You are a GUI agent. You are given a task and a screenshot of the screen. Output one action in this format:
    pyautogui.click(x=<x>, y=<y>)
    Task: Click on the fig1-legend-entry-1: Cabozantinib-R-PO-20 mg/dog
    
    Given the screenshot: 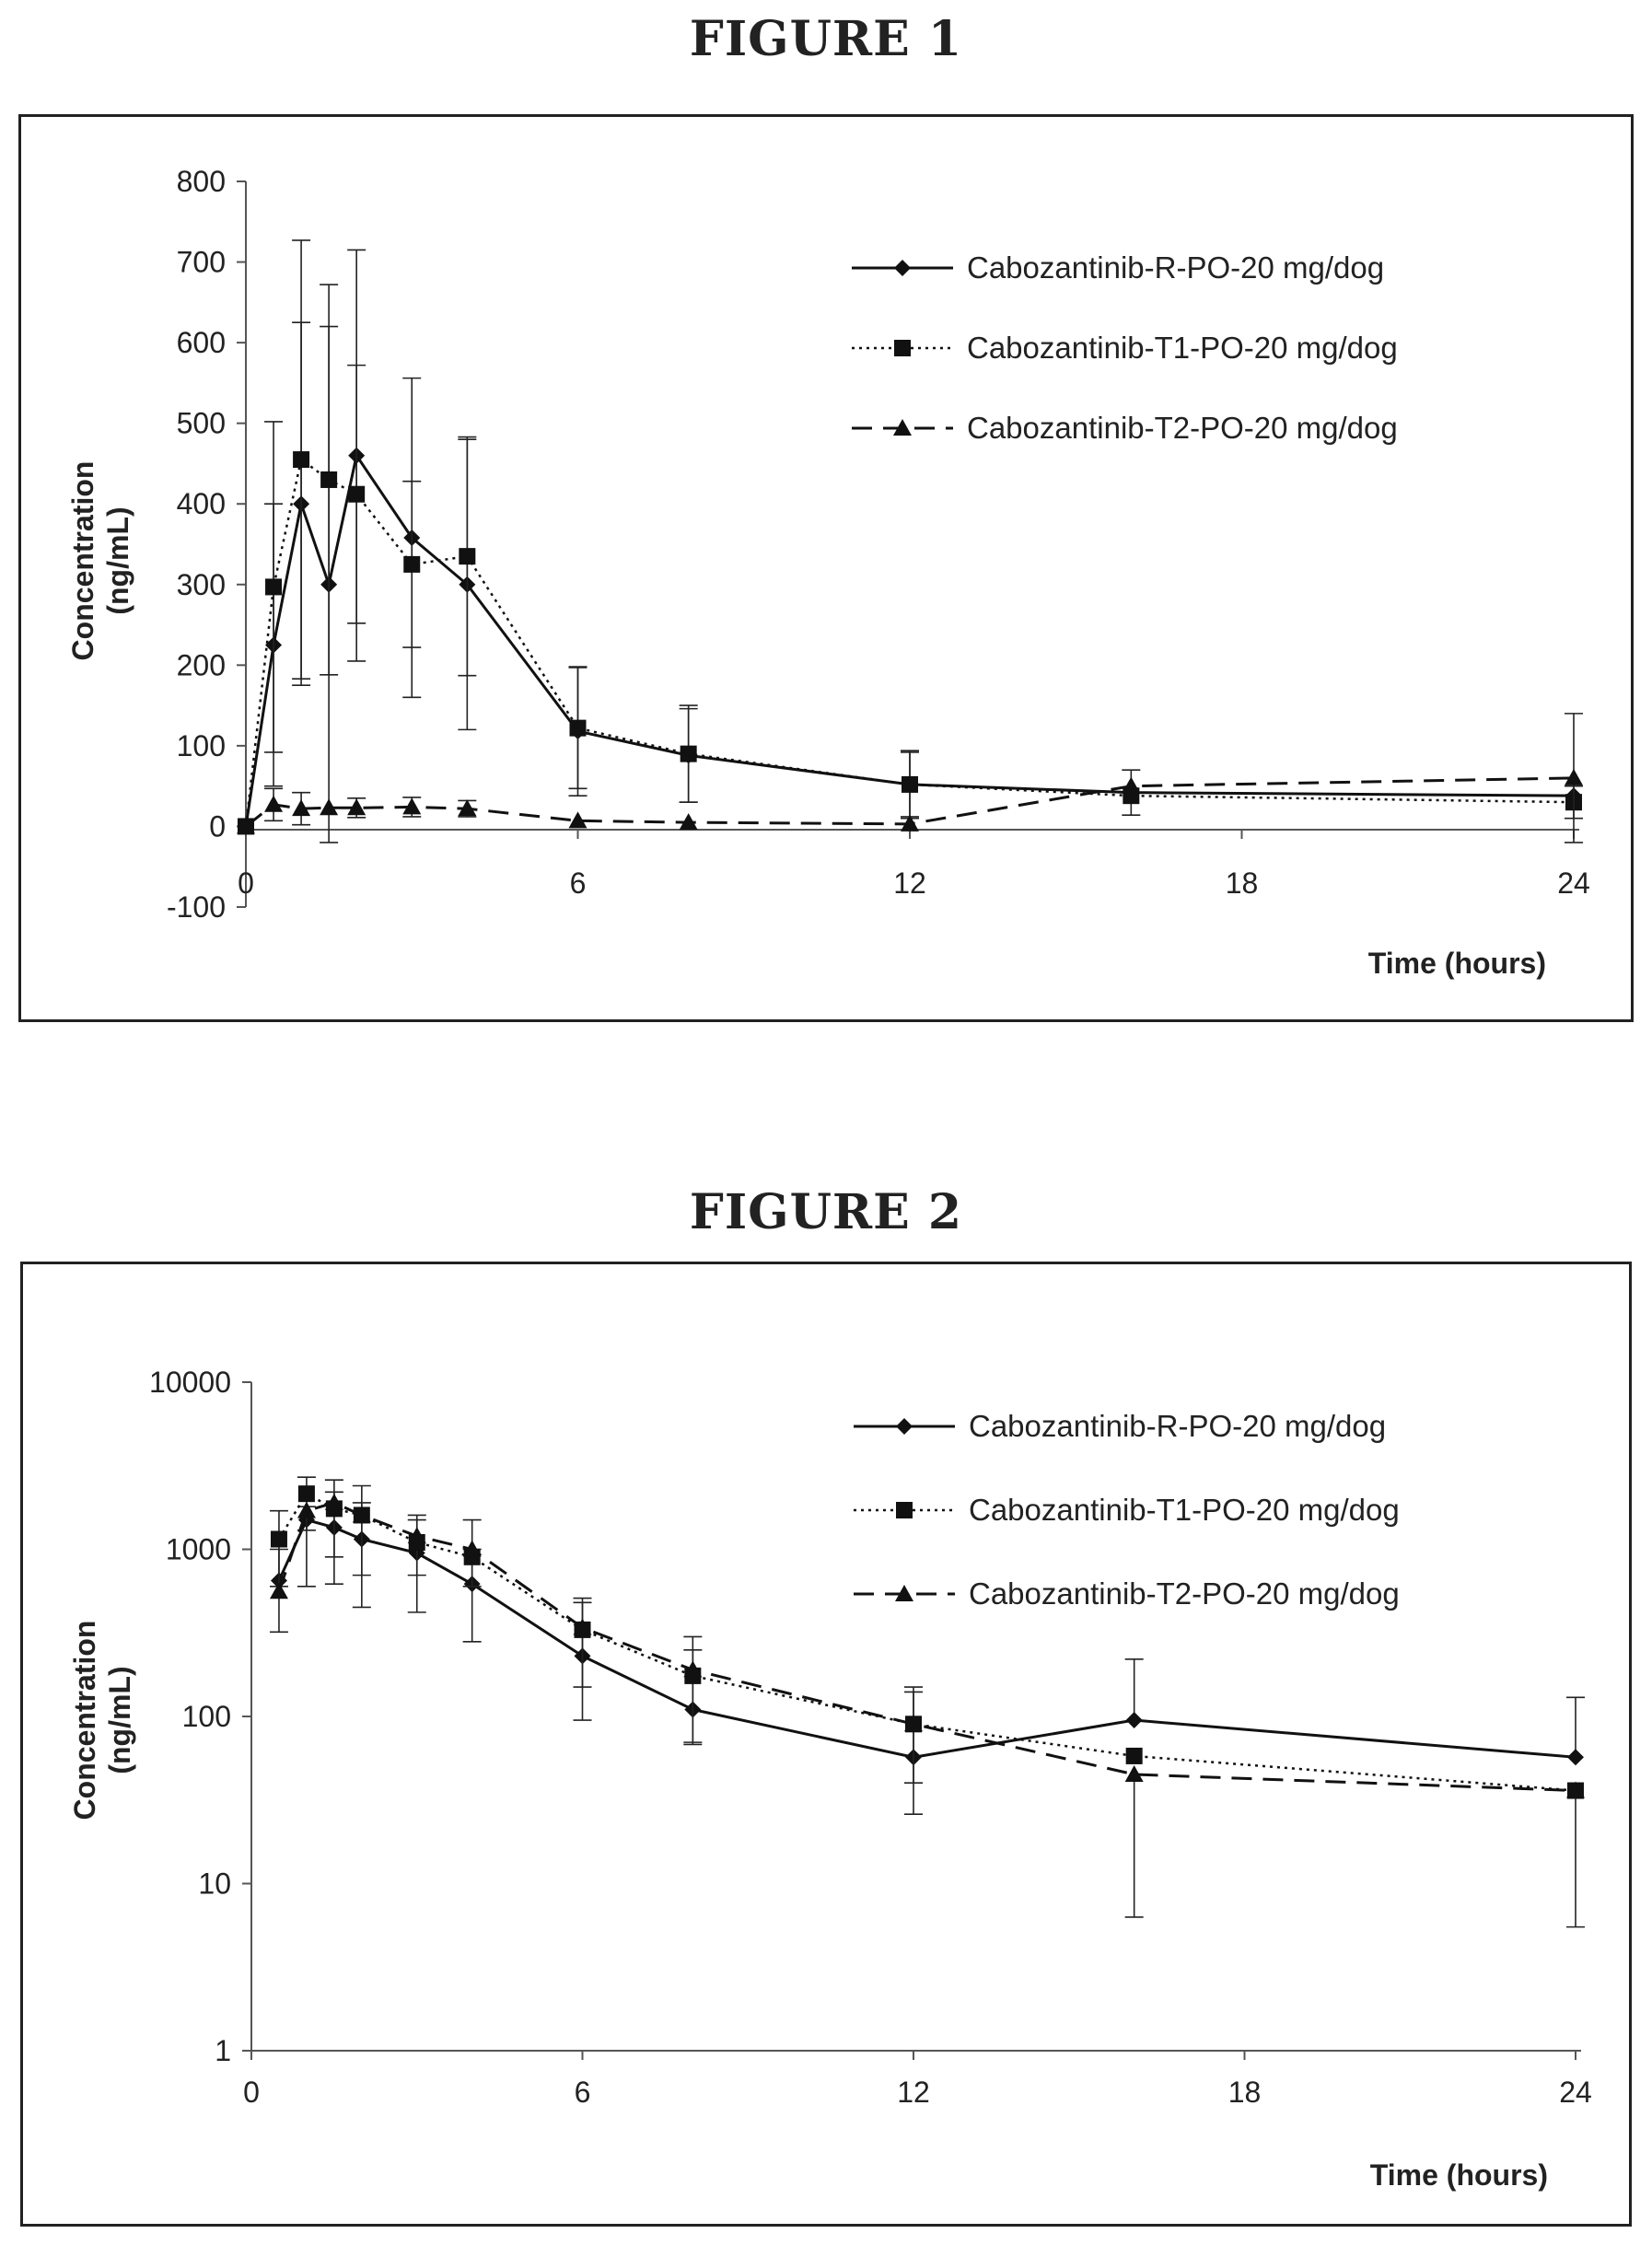 What is the action you would take?
    pyautogui.click(x=1118, y=267)
    